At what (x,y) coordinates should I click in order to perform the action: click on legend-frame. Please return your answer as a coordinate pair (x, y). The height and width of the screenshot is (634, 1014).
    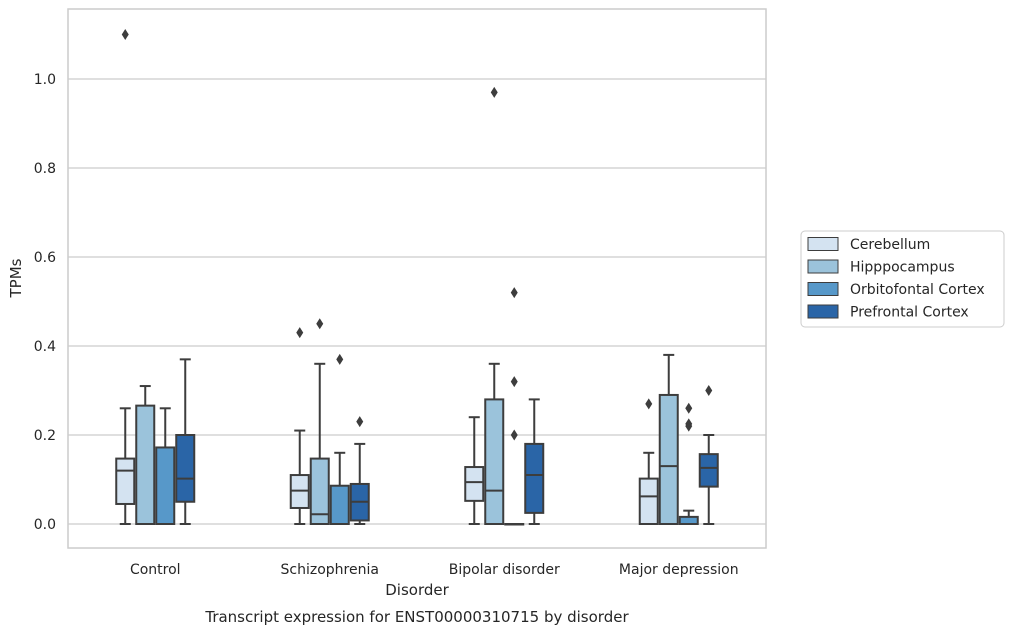
    Looking at the image, I should click on (902, 279).